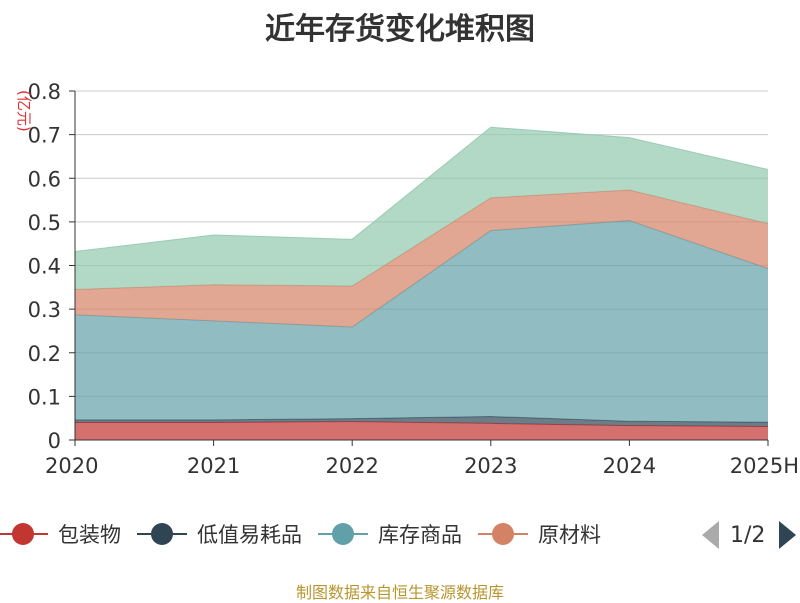 This screenshot has height=603, width=800. What do you see at coordinates (44, 310) in the screenshot?
I see `y-tick-label: 0.3` at bounding box center [44, 310].